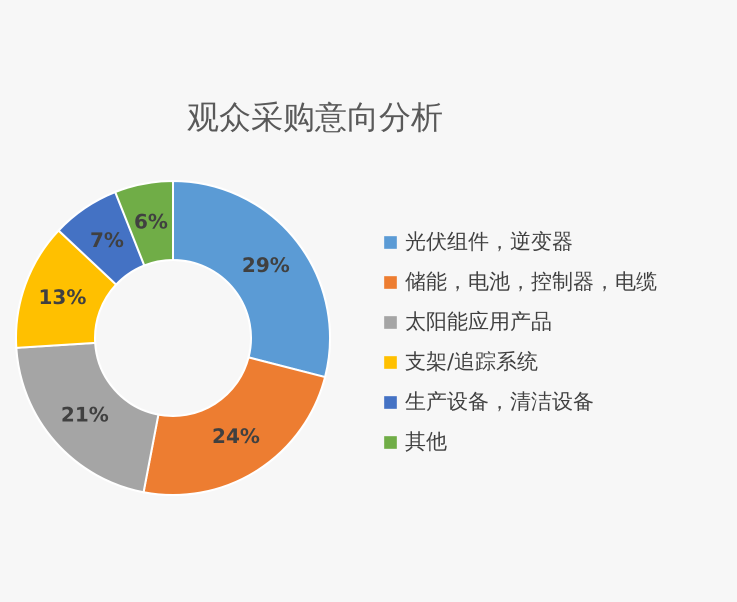 The height and width of the screenshot is (602, 737). I want to click on legend-label: 储能，电池，控制器，电缆, so click(531, 282).